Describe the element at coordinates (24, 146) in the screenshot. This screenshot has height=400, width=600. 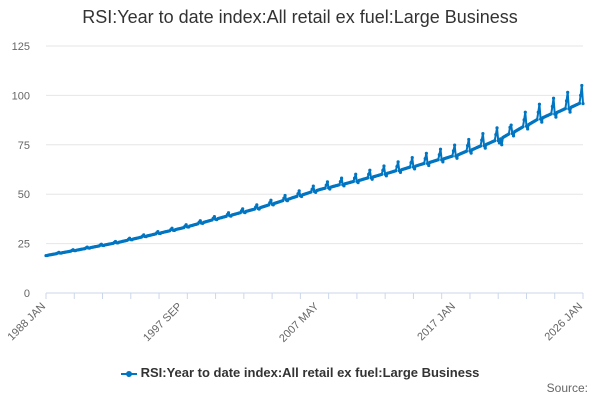
I see `y-tick-label: 75` at that location.